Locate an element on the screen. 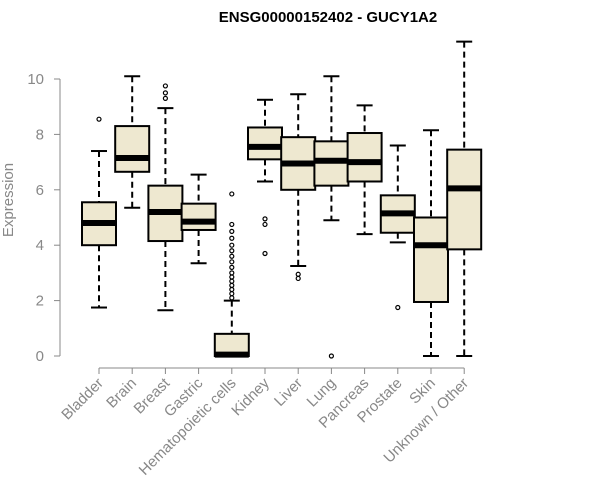 This screenshot has height=500, width=600. x-tick-label: Liver is located at coordinates (288, 392).